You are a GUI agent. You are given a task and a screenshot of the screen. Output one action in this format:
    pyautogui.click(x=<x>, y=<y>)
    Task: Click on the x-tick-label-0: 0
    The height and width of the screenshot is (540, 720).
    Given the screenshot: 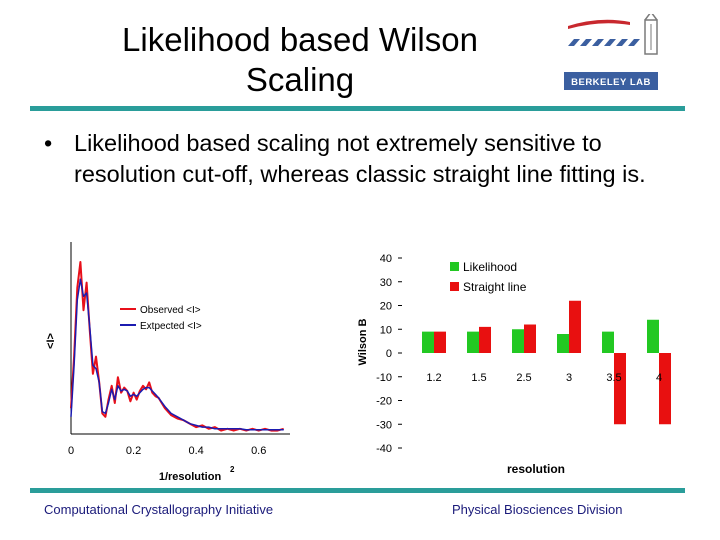 What is the action you would take?
    pyautogui.click(x=71, y=451)
    